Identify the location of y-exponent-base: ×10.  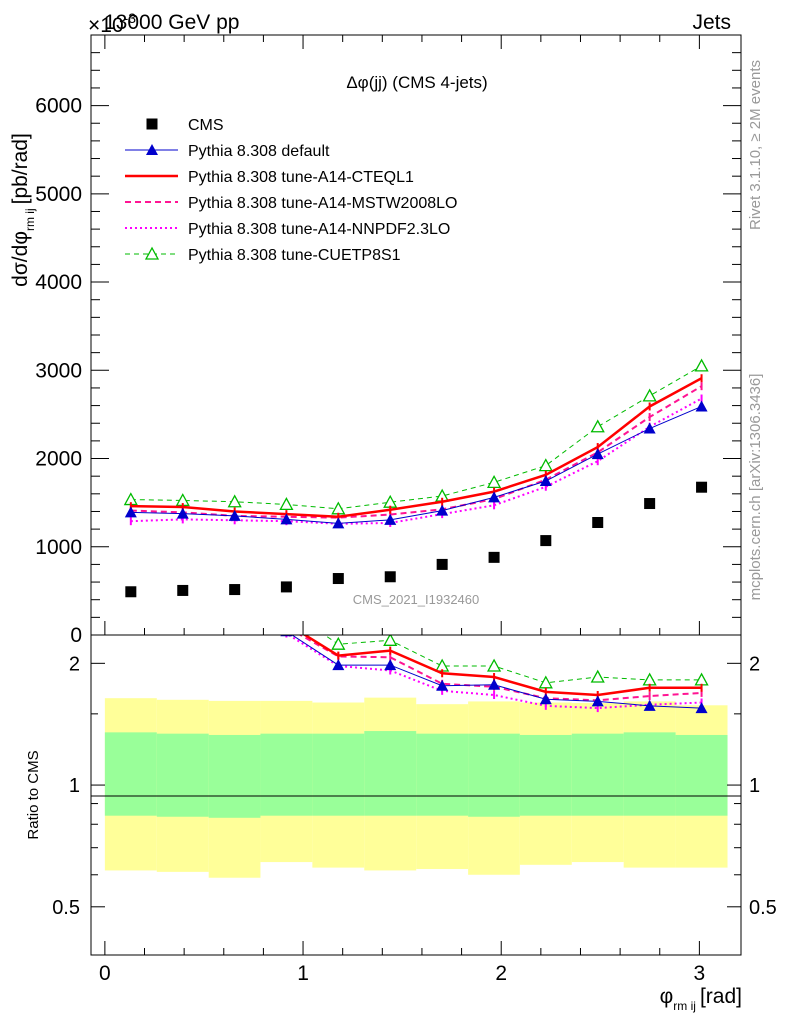
(106, 25).